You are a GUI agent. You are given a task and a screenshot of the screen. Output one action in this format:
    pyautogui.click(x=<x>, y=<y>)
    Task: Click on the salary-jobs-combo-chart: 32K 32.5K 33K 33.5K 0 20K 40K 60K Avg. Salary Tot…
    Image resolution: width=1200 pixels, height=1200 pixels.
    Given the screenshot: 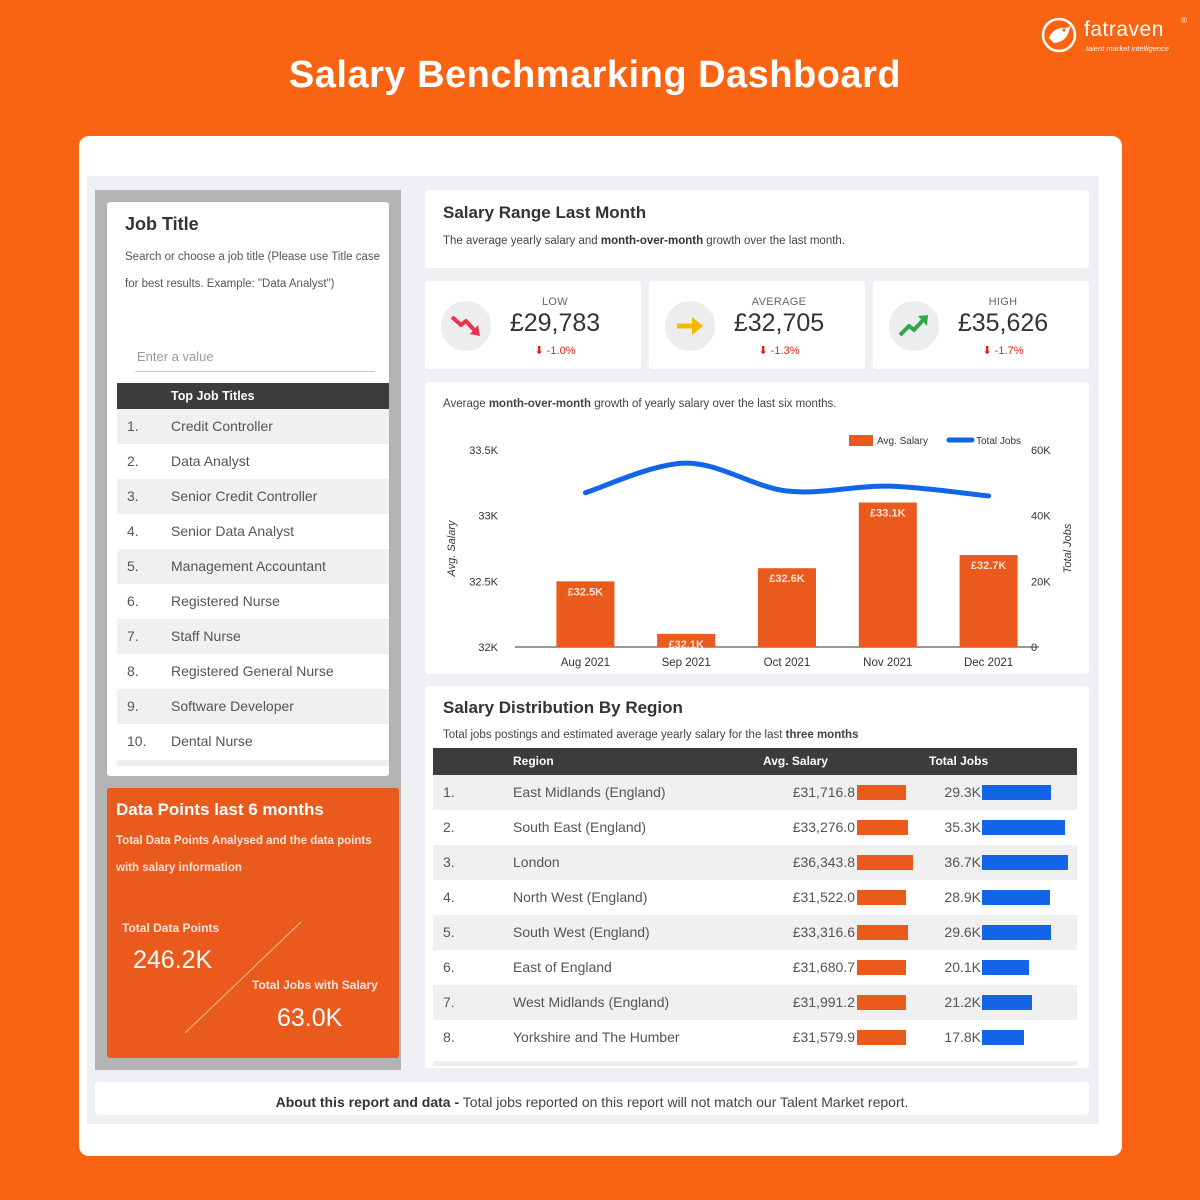 What is the action you would take?
    pyautogui.click(x=760, y=552)
    